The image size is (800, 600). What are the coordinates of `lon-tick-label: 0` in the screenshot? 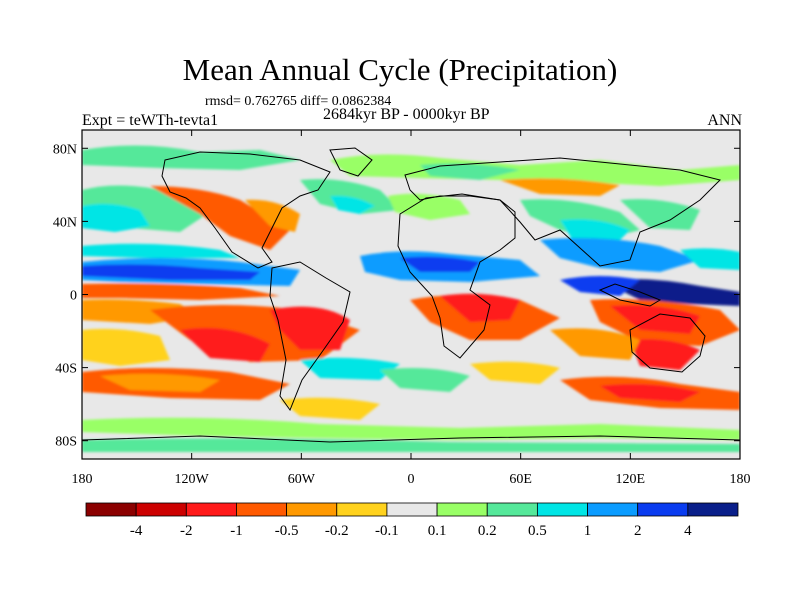 It's located at (411, 479).